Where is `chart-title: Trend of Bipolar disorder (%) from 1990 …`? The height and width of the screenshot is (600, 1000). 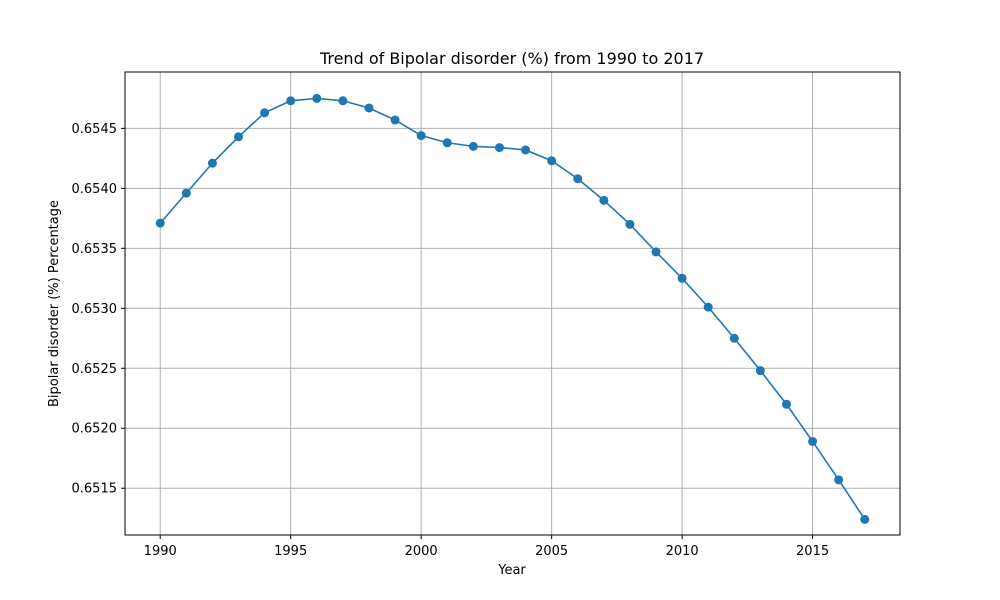 chart-title: Trend of Bipolar disorder (%) from 1990 … is located at coordinates (511, 58).